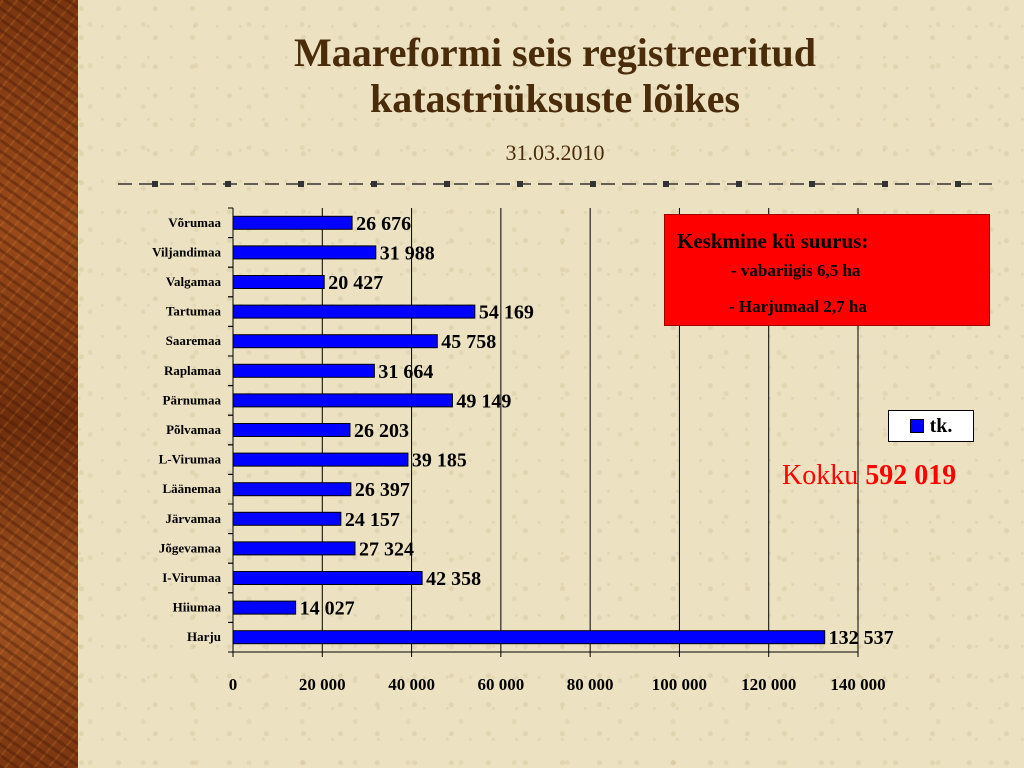  Describe the element at coordinates (233, 684) in the screenshot. I see `x-tick-label: 0` at that location.